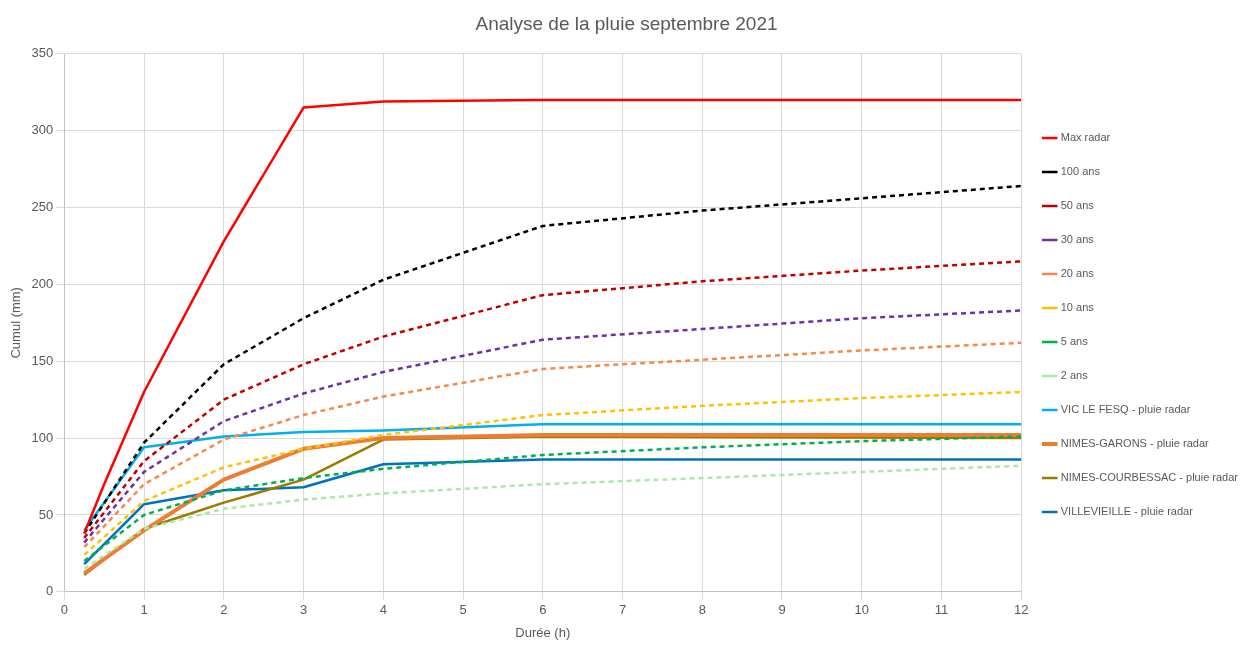  What do you see at coordinates (1149, 477) in the screenshot?
I see `legend-label: NIMES-COURBESSAC - pluie radar` at bounding box center [1149, 477].